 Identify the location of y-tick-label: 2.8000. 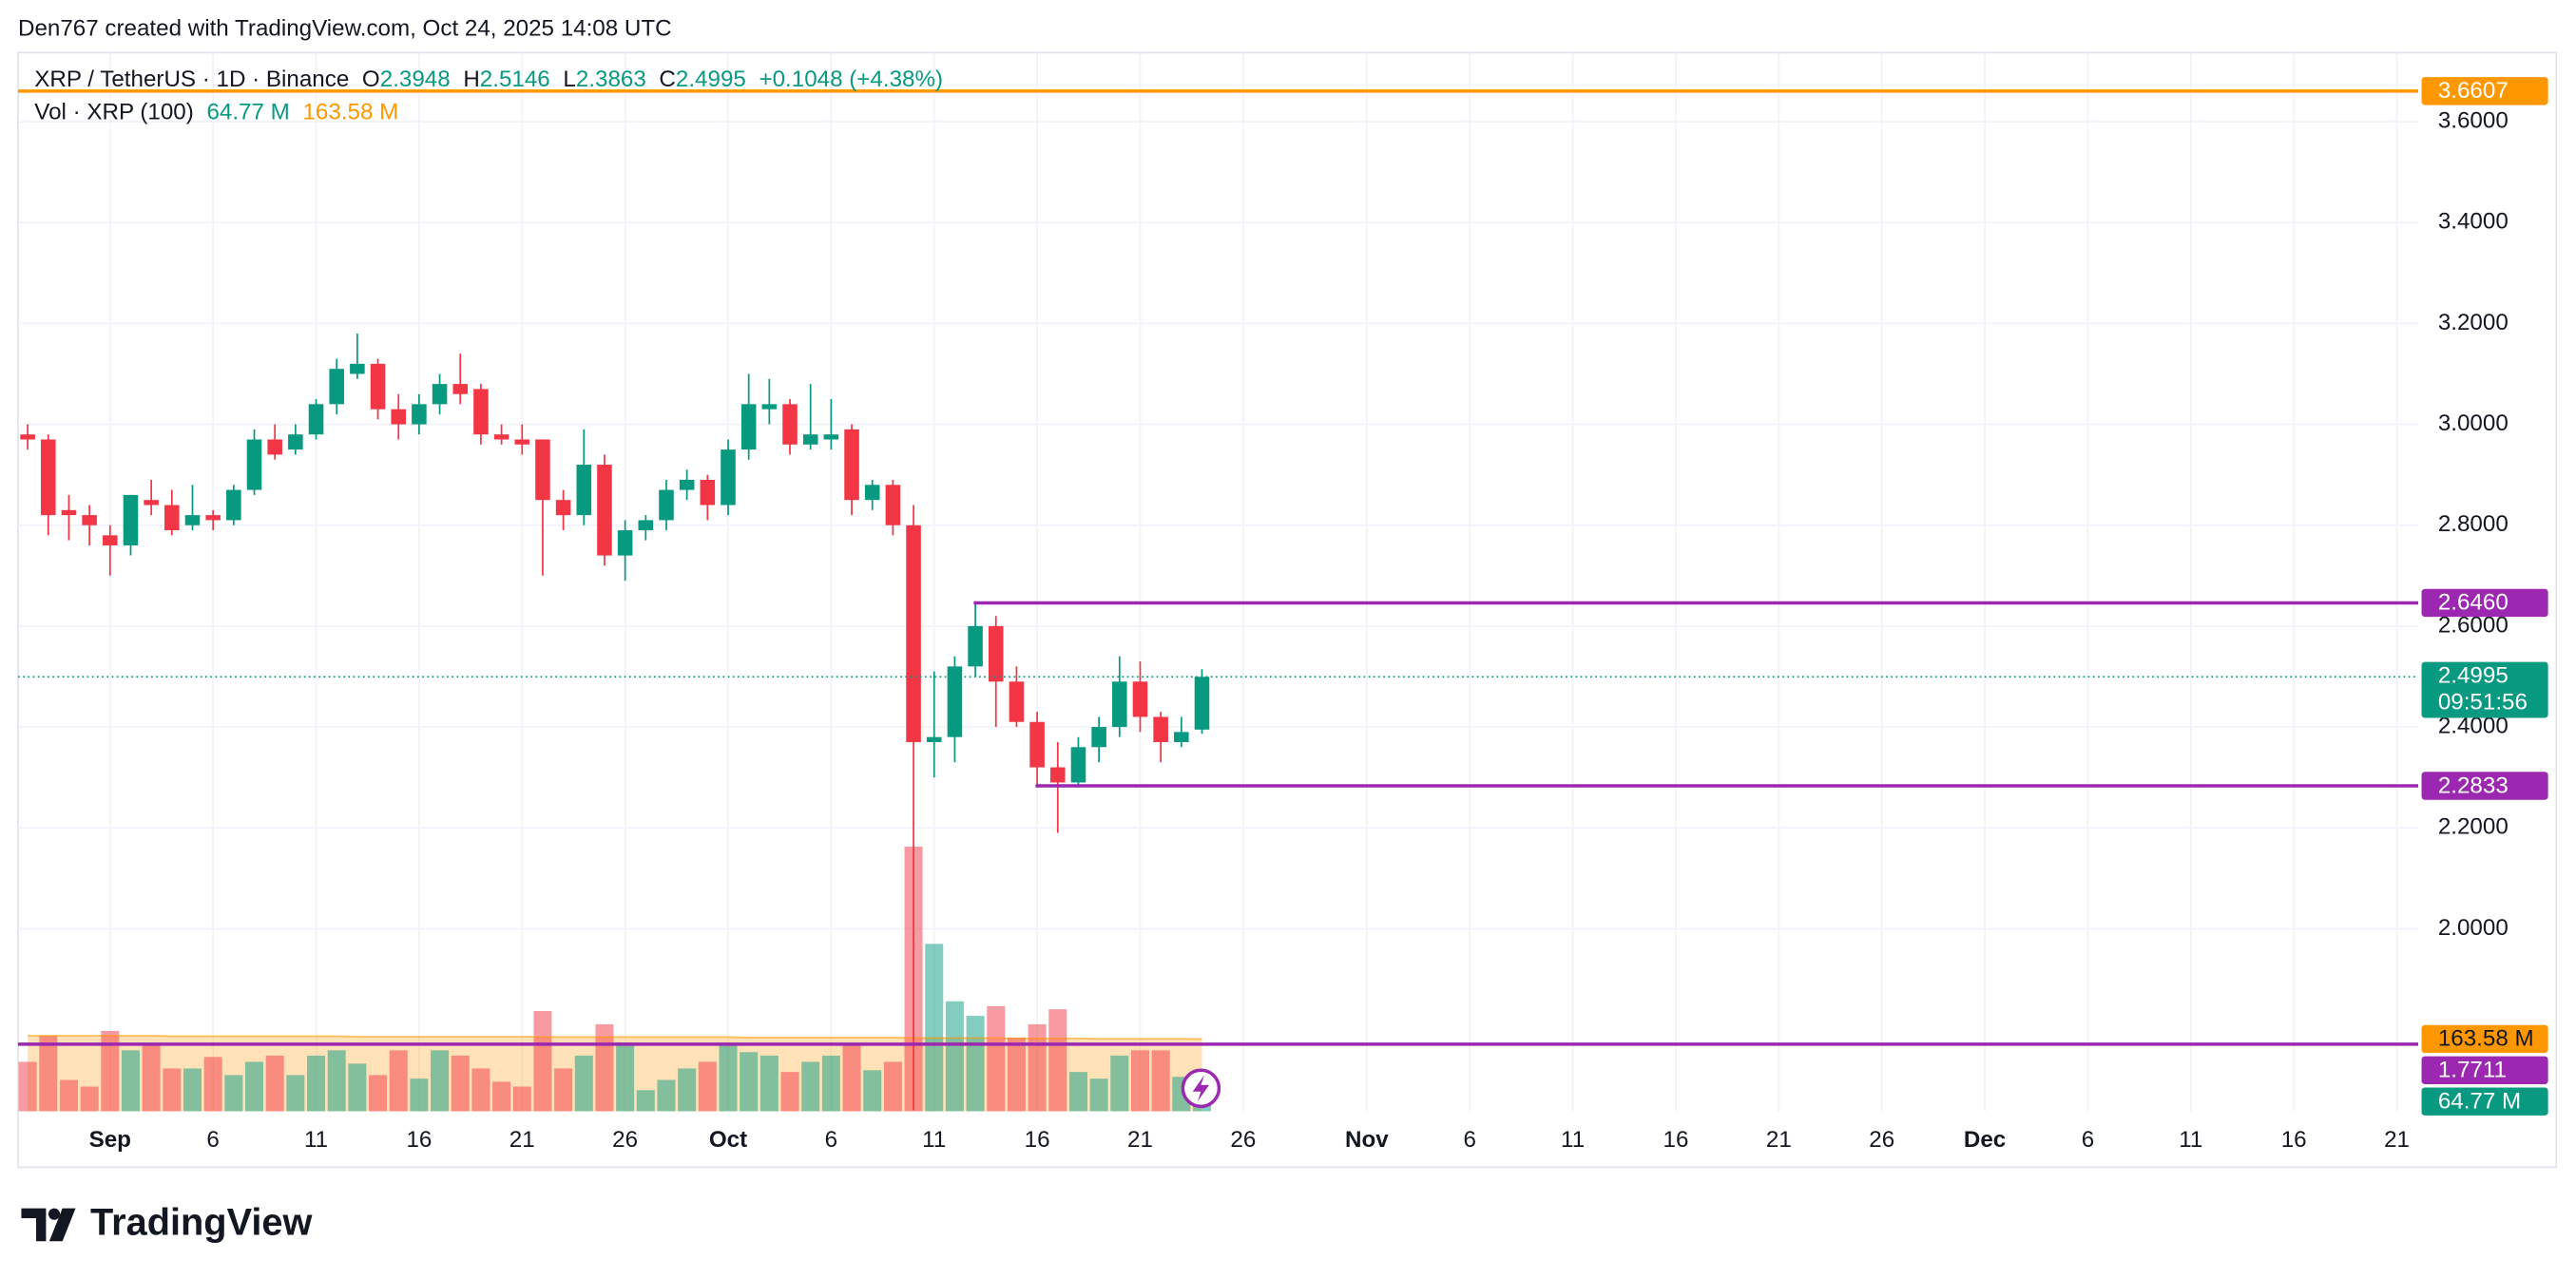
(2473, 524).